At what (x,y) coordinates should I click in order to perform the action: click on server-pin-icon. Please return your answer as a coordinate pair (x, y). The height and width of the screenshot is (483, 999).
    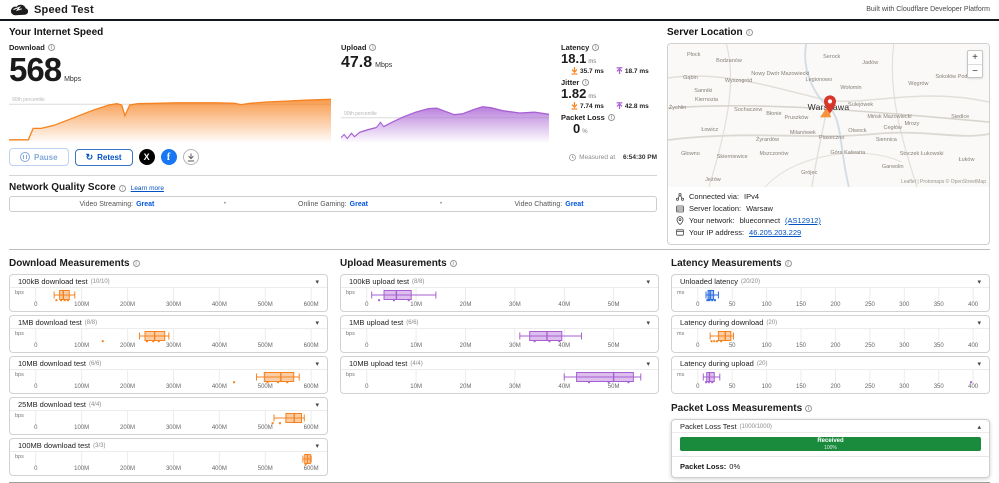
    Looking at the image, I should click on (830, 108).